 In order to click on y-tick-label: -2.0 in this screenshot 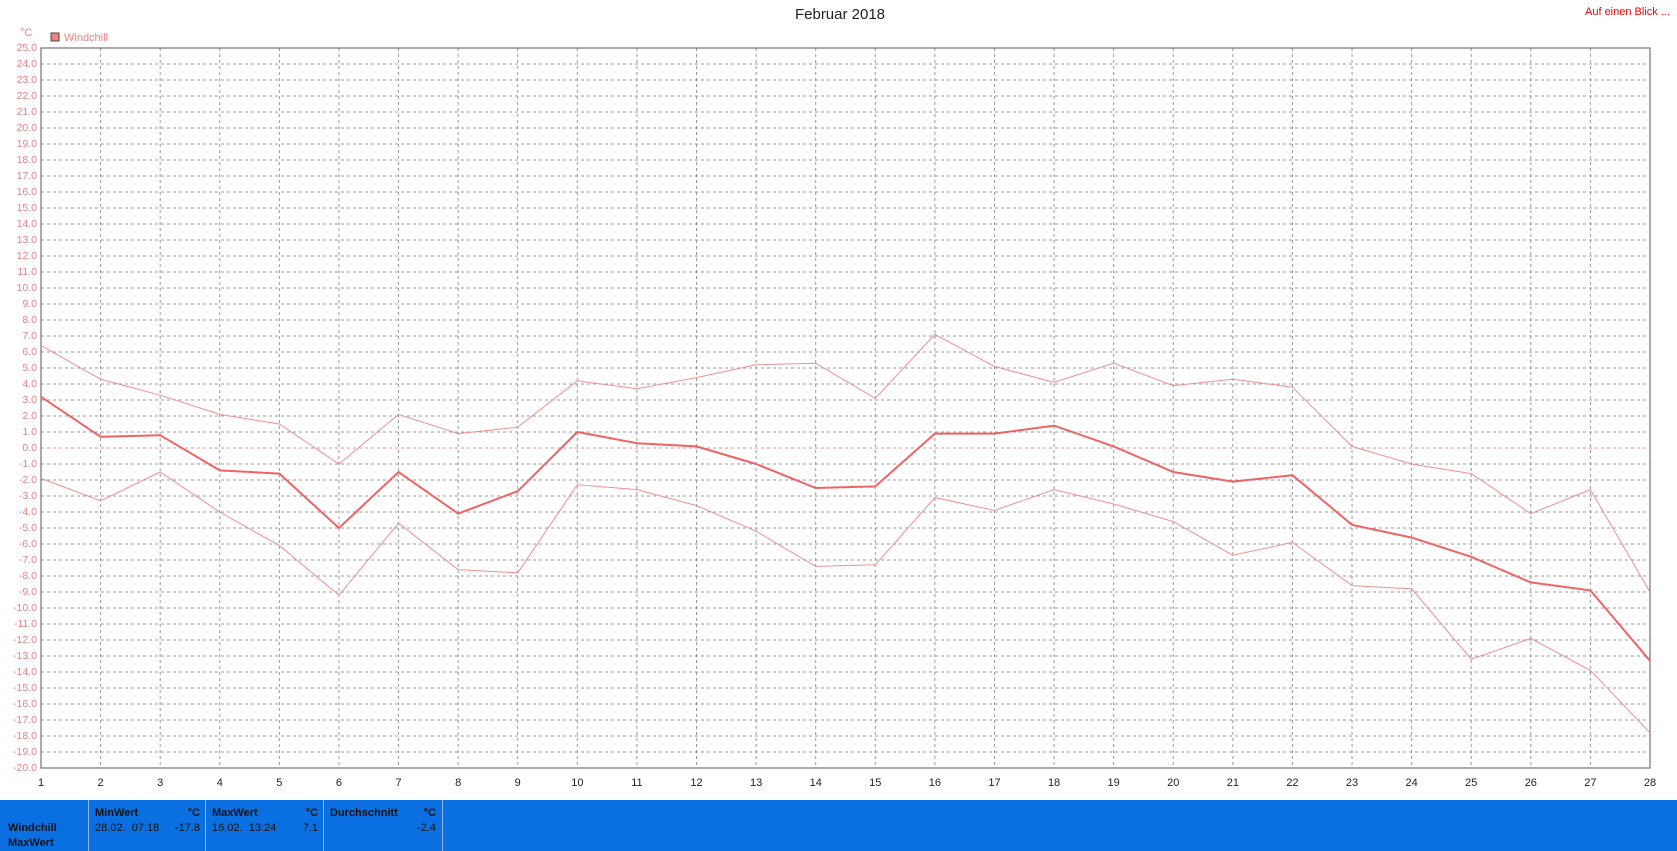, I will do `click(28, 480)`.